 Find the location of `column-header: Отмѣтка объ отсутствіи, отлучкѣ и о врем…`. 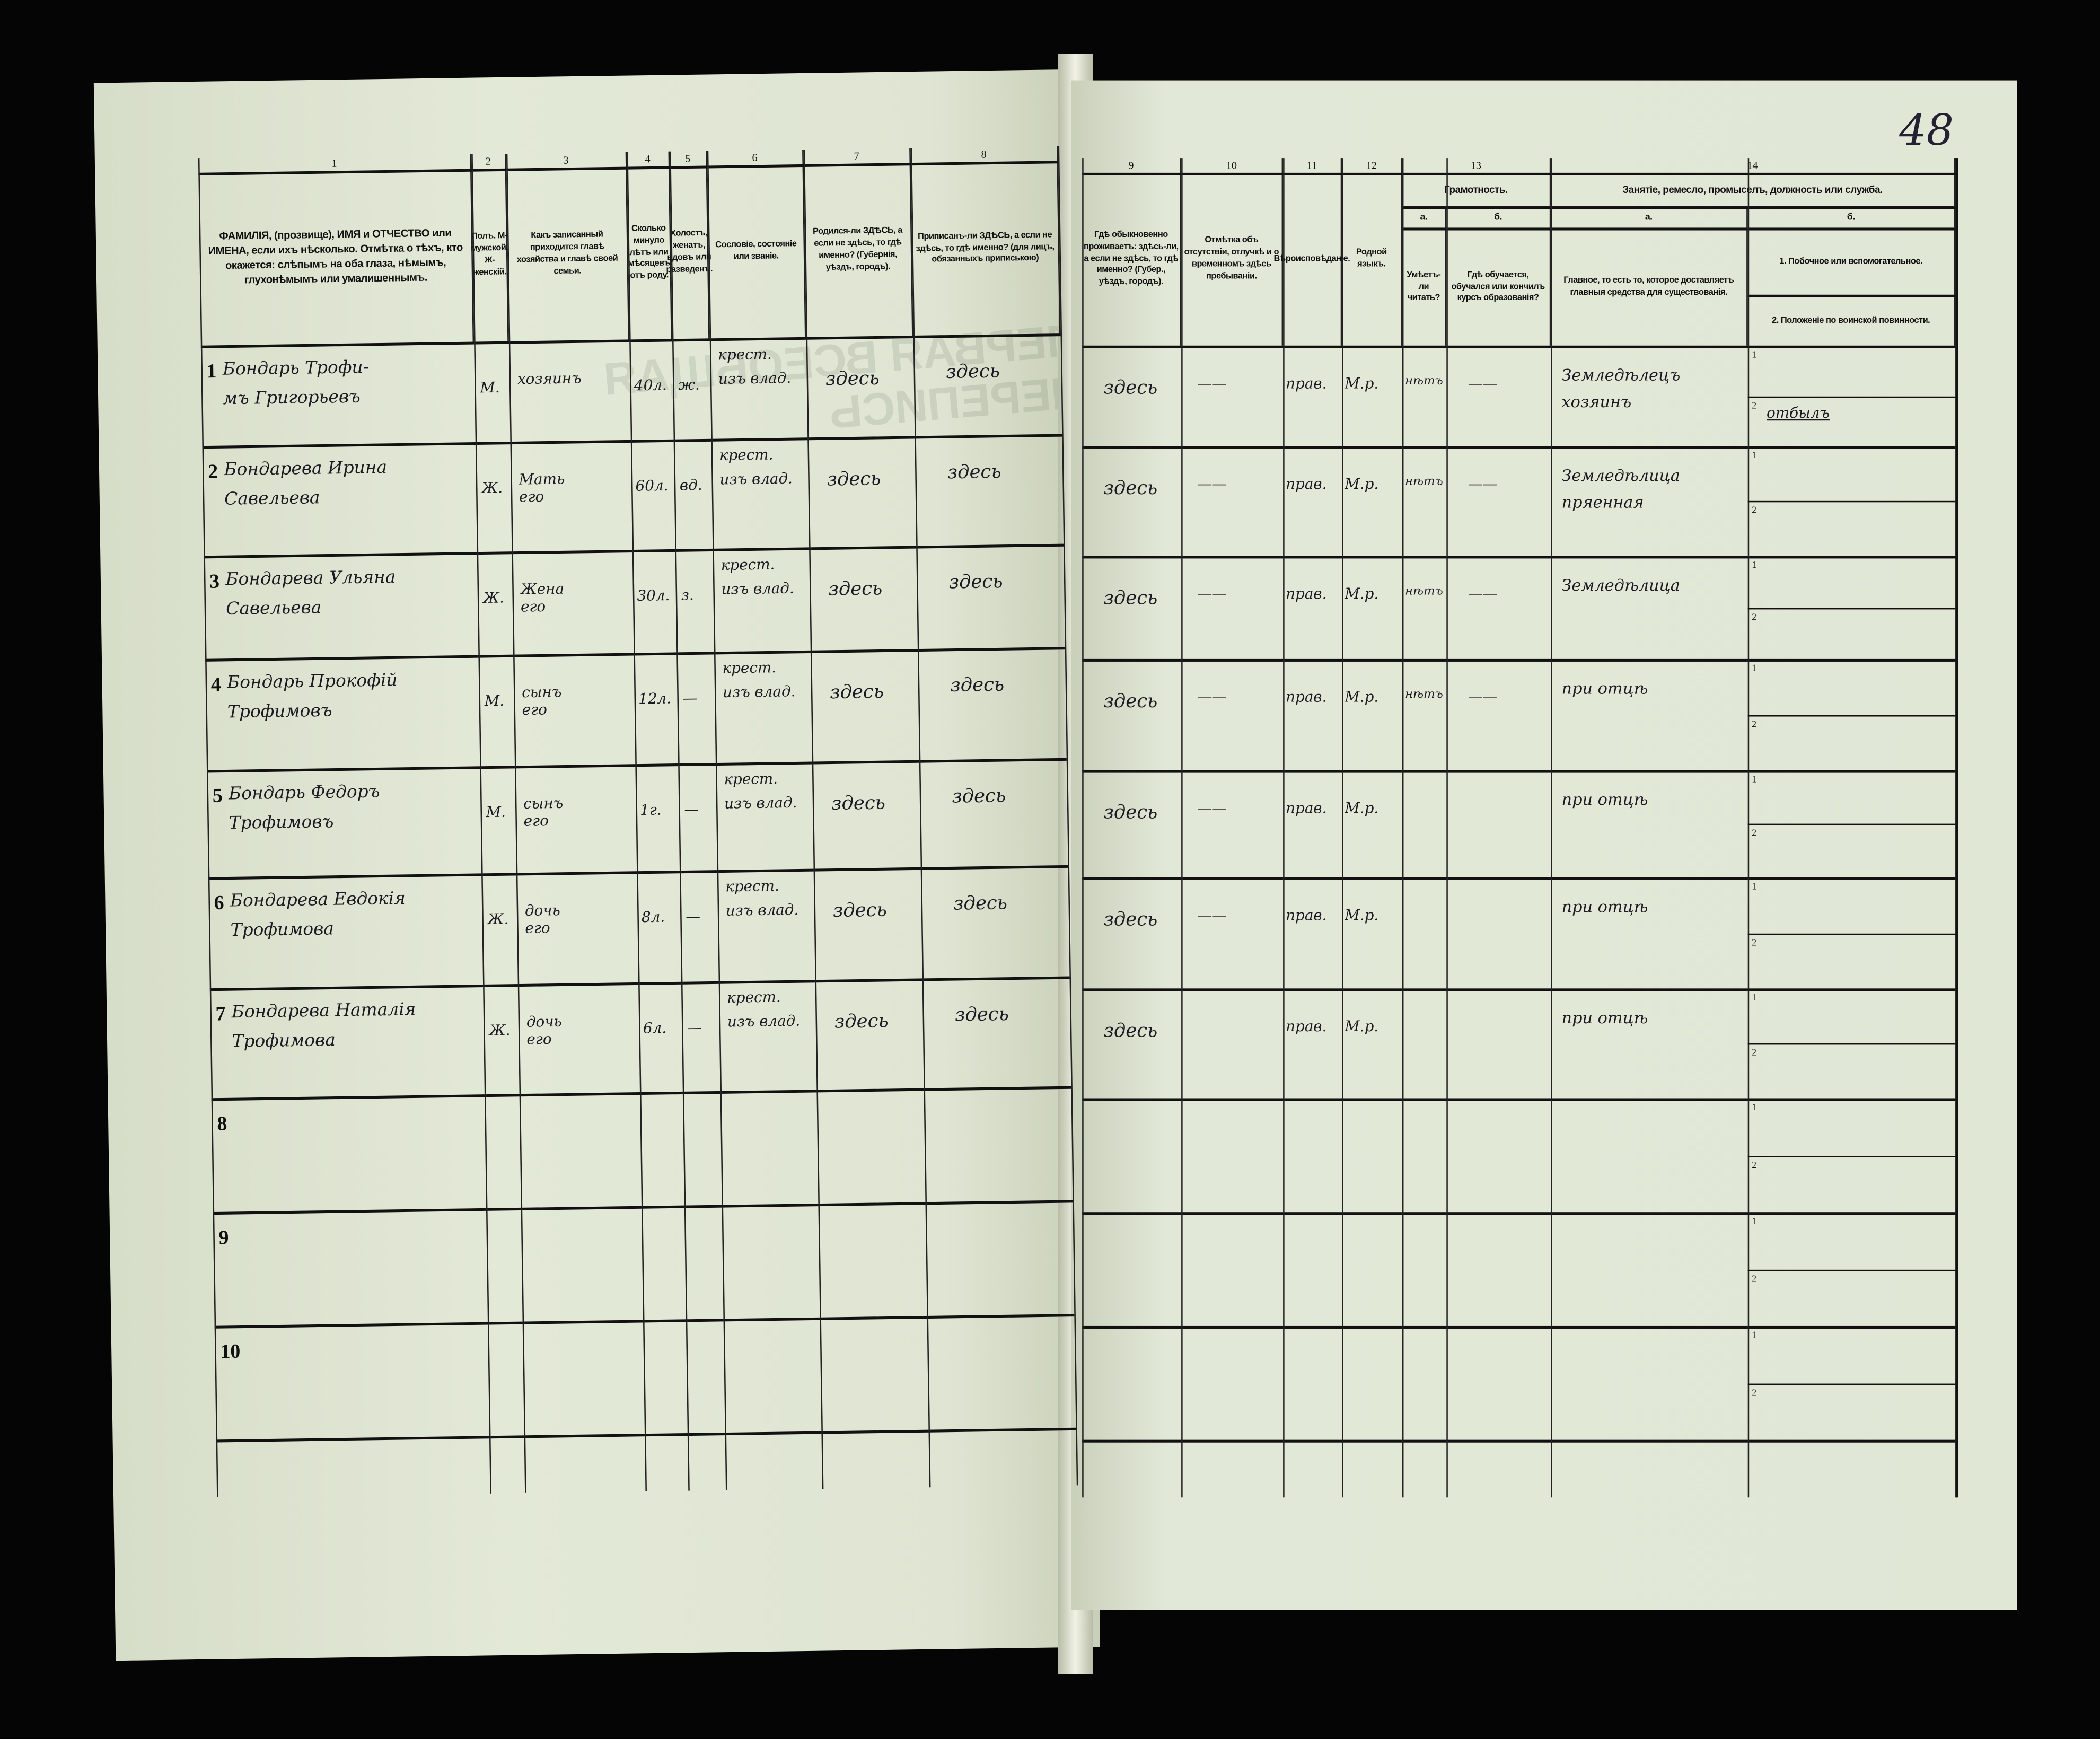

column-header: Отмѣтка объ отсутствіи, отлучкѣ и о врем… is located at coordinates (1232, 260).